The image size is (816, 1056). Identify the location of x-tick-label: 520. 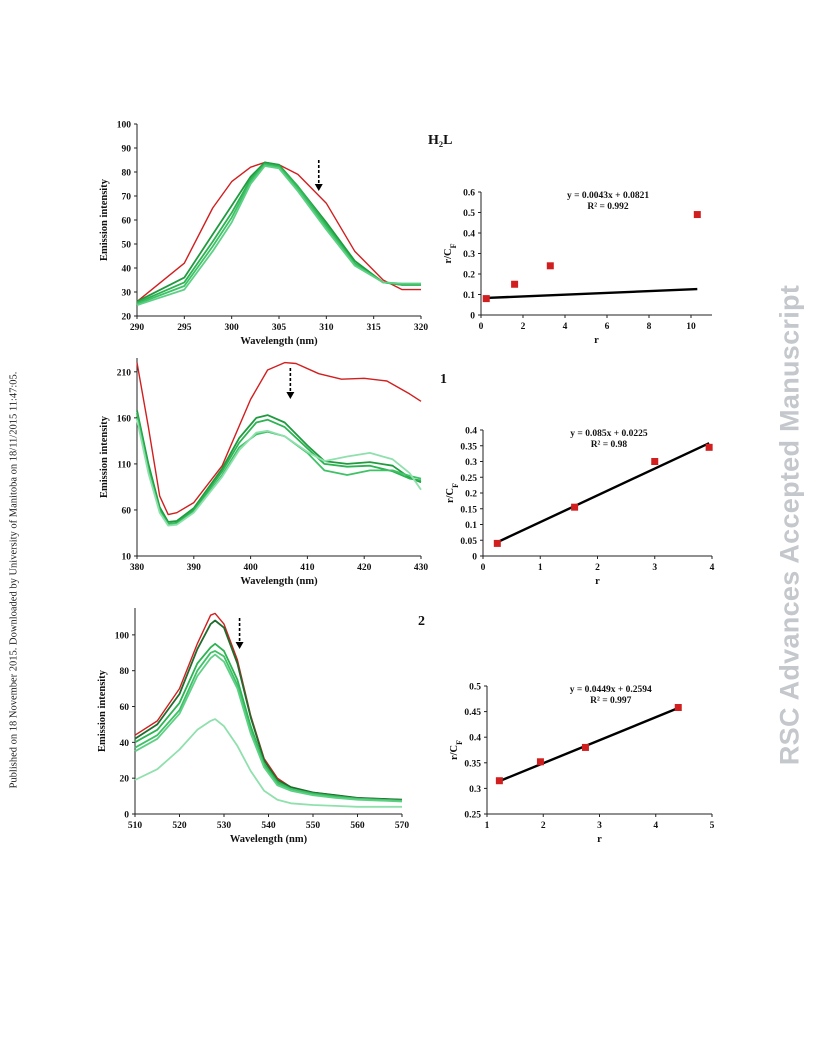
(179, 826).